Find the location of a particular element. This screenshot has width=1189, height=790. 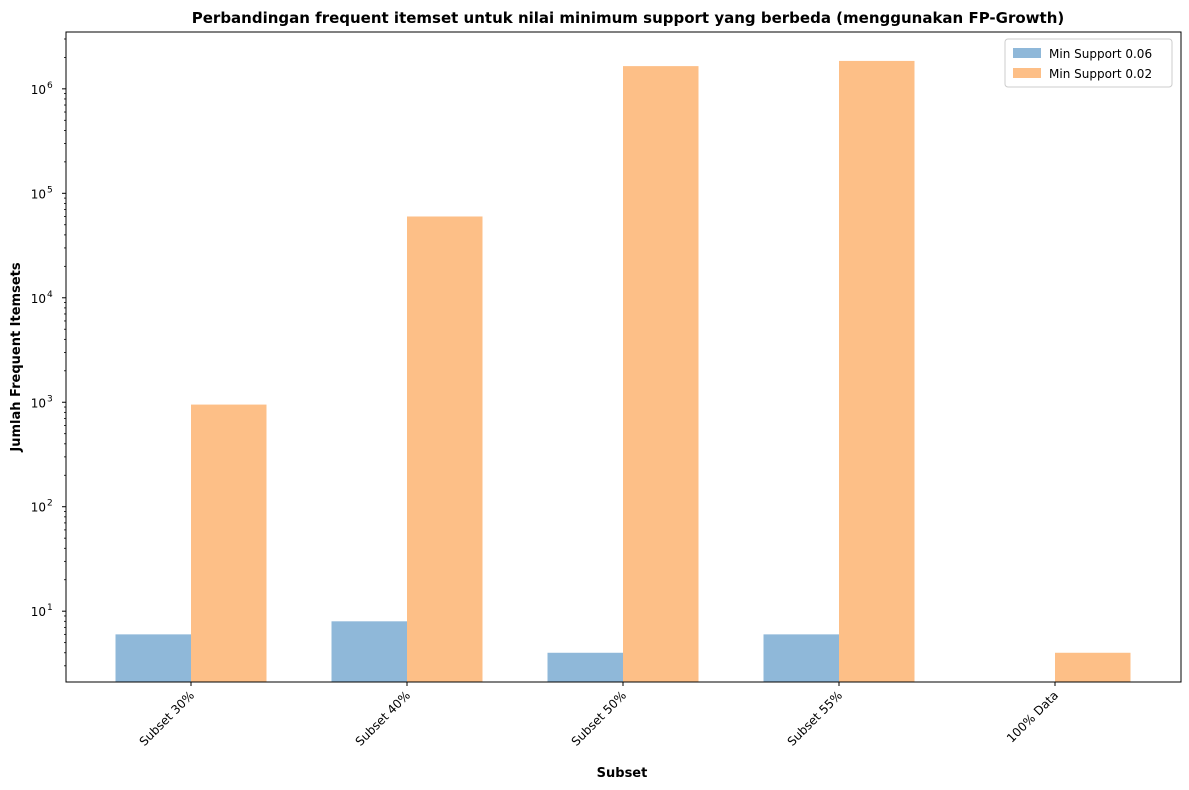

y-tick-exponent: 3 is located at coordinates (50, 399).